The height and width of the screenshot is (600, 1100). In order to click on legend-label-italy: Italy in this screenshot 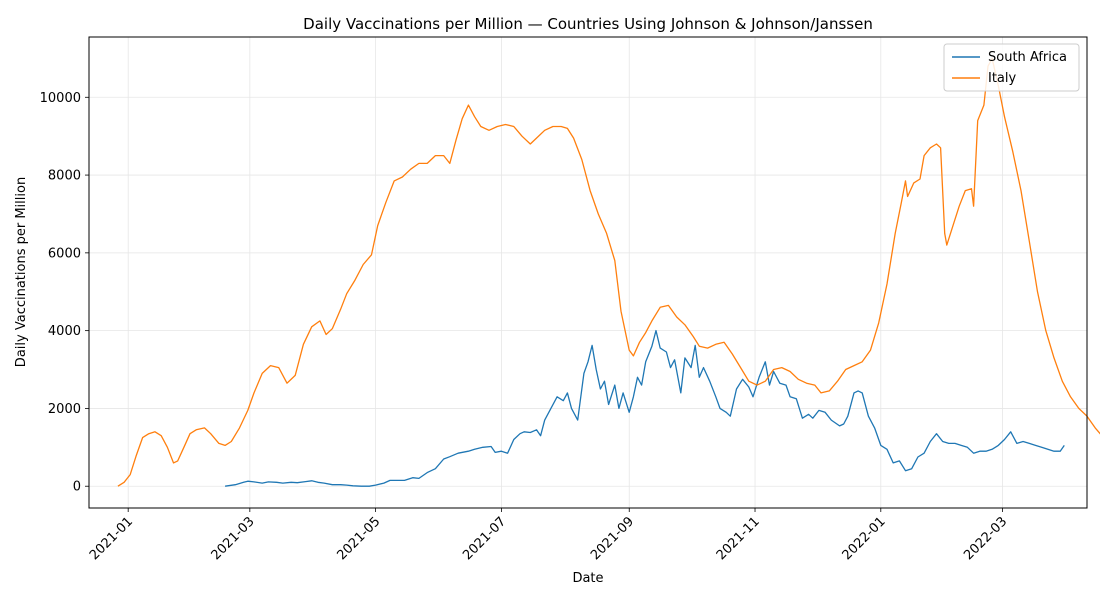, I will do `click(1002, 78)`.